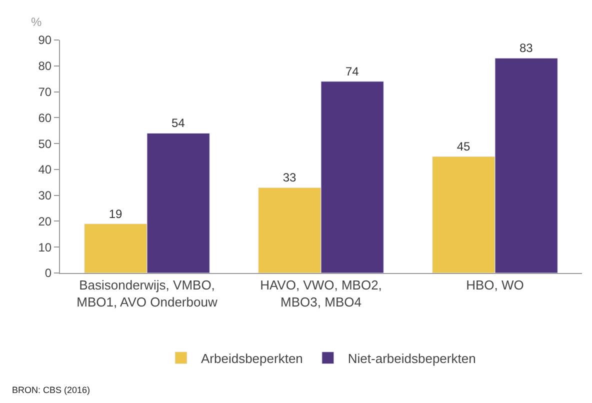 This screenshot has width=592, height=403. Describe the element at coordinates (412, 358) in the screenshot. I see `legend-label: Niet-arbeidsbeperkten` at that location.